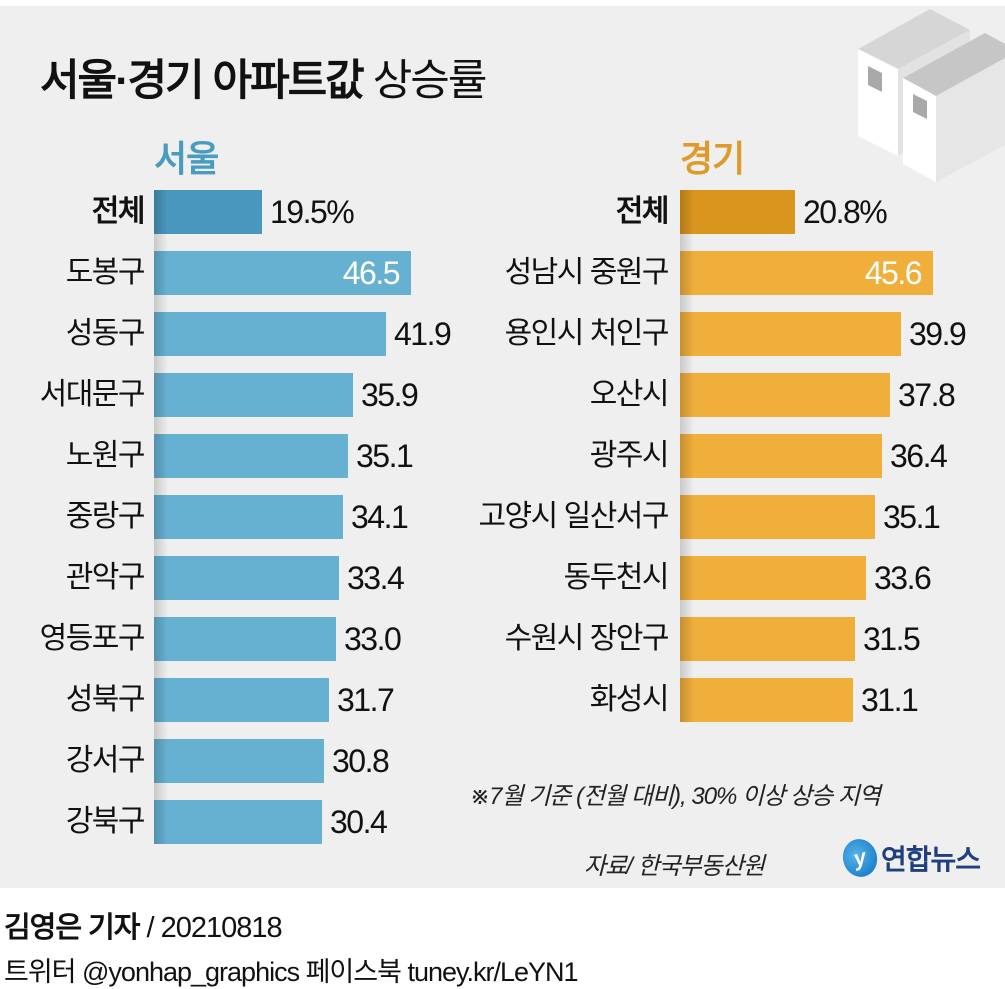 The image size is (1005, 989). Describe the element at coordinates (430, 81) in the screenshot. I see `title-light: 상승률` at that location.